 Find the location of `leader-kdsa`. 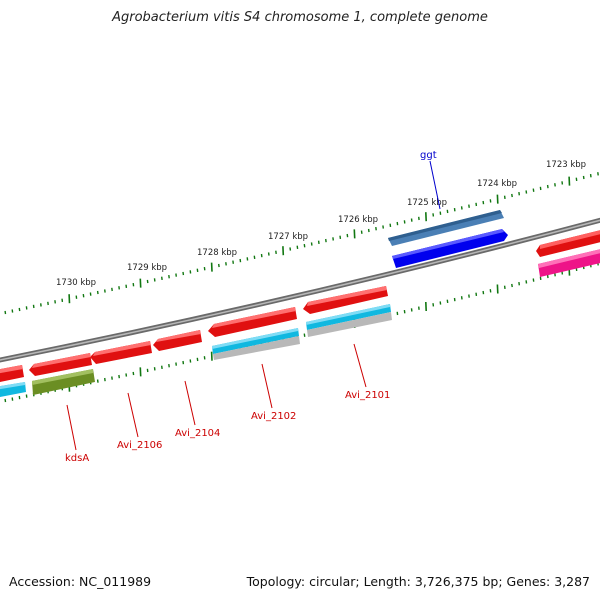

leader-kdsa is located at coordinates (71, 427).